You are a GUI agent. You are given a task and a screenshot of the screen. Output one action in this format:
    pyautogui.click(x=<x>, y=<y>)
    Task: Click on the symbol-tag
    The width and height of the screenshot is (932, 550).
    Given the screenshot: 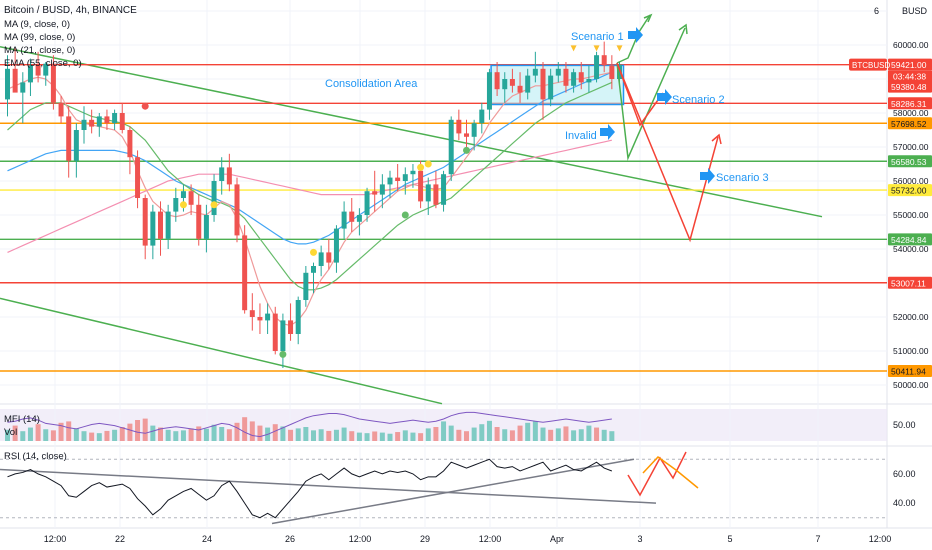 What is the action you would take?
    pyautogui.click(x=868, y=64)
    